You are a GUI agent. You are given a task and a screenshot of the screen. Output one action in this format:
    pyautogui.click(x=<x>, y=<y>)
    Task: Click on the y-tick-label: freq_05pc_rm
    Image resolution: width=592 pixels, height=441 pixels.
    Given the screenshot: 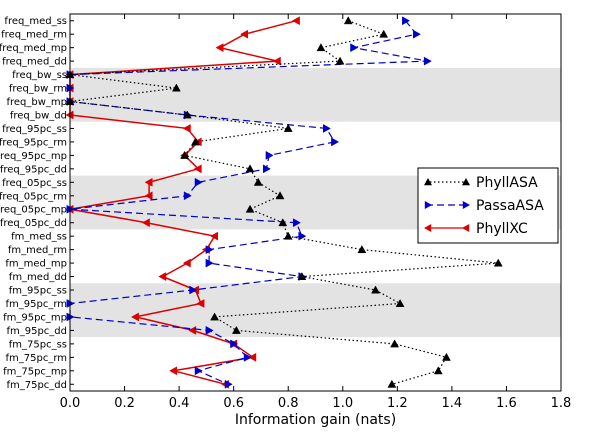 What is the action you would take?
    pyautogui.click(x=33, y=196)
    